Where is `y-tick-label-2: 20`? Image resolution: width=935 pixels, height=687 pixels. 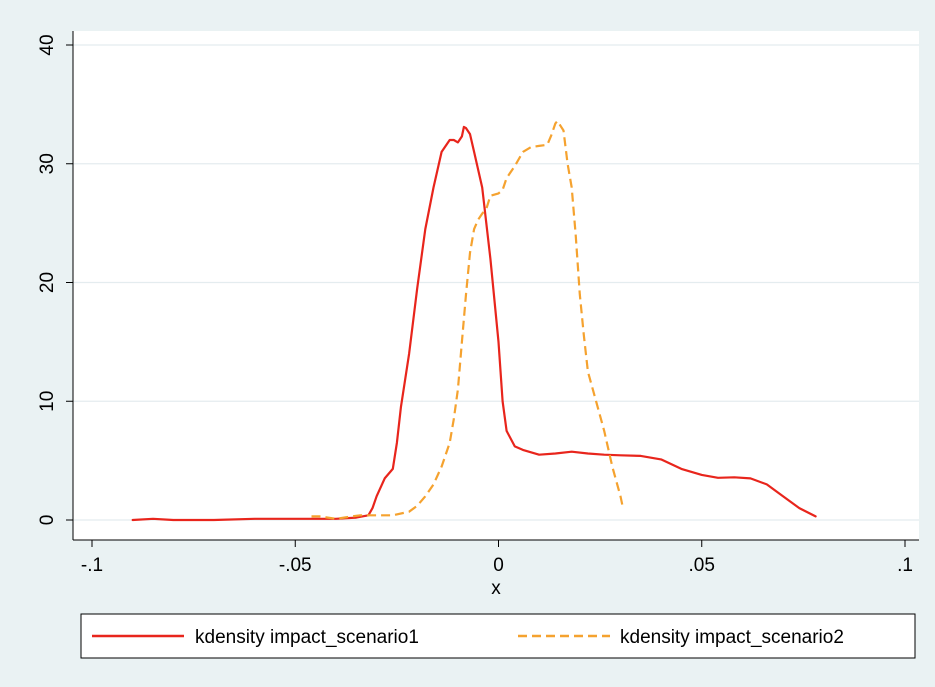
y-tick-label-2: 20 is located at coordinates (47, 282).